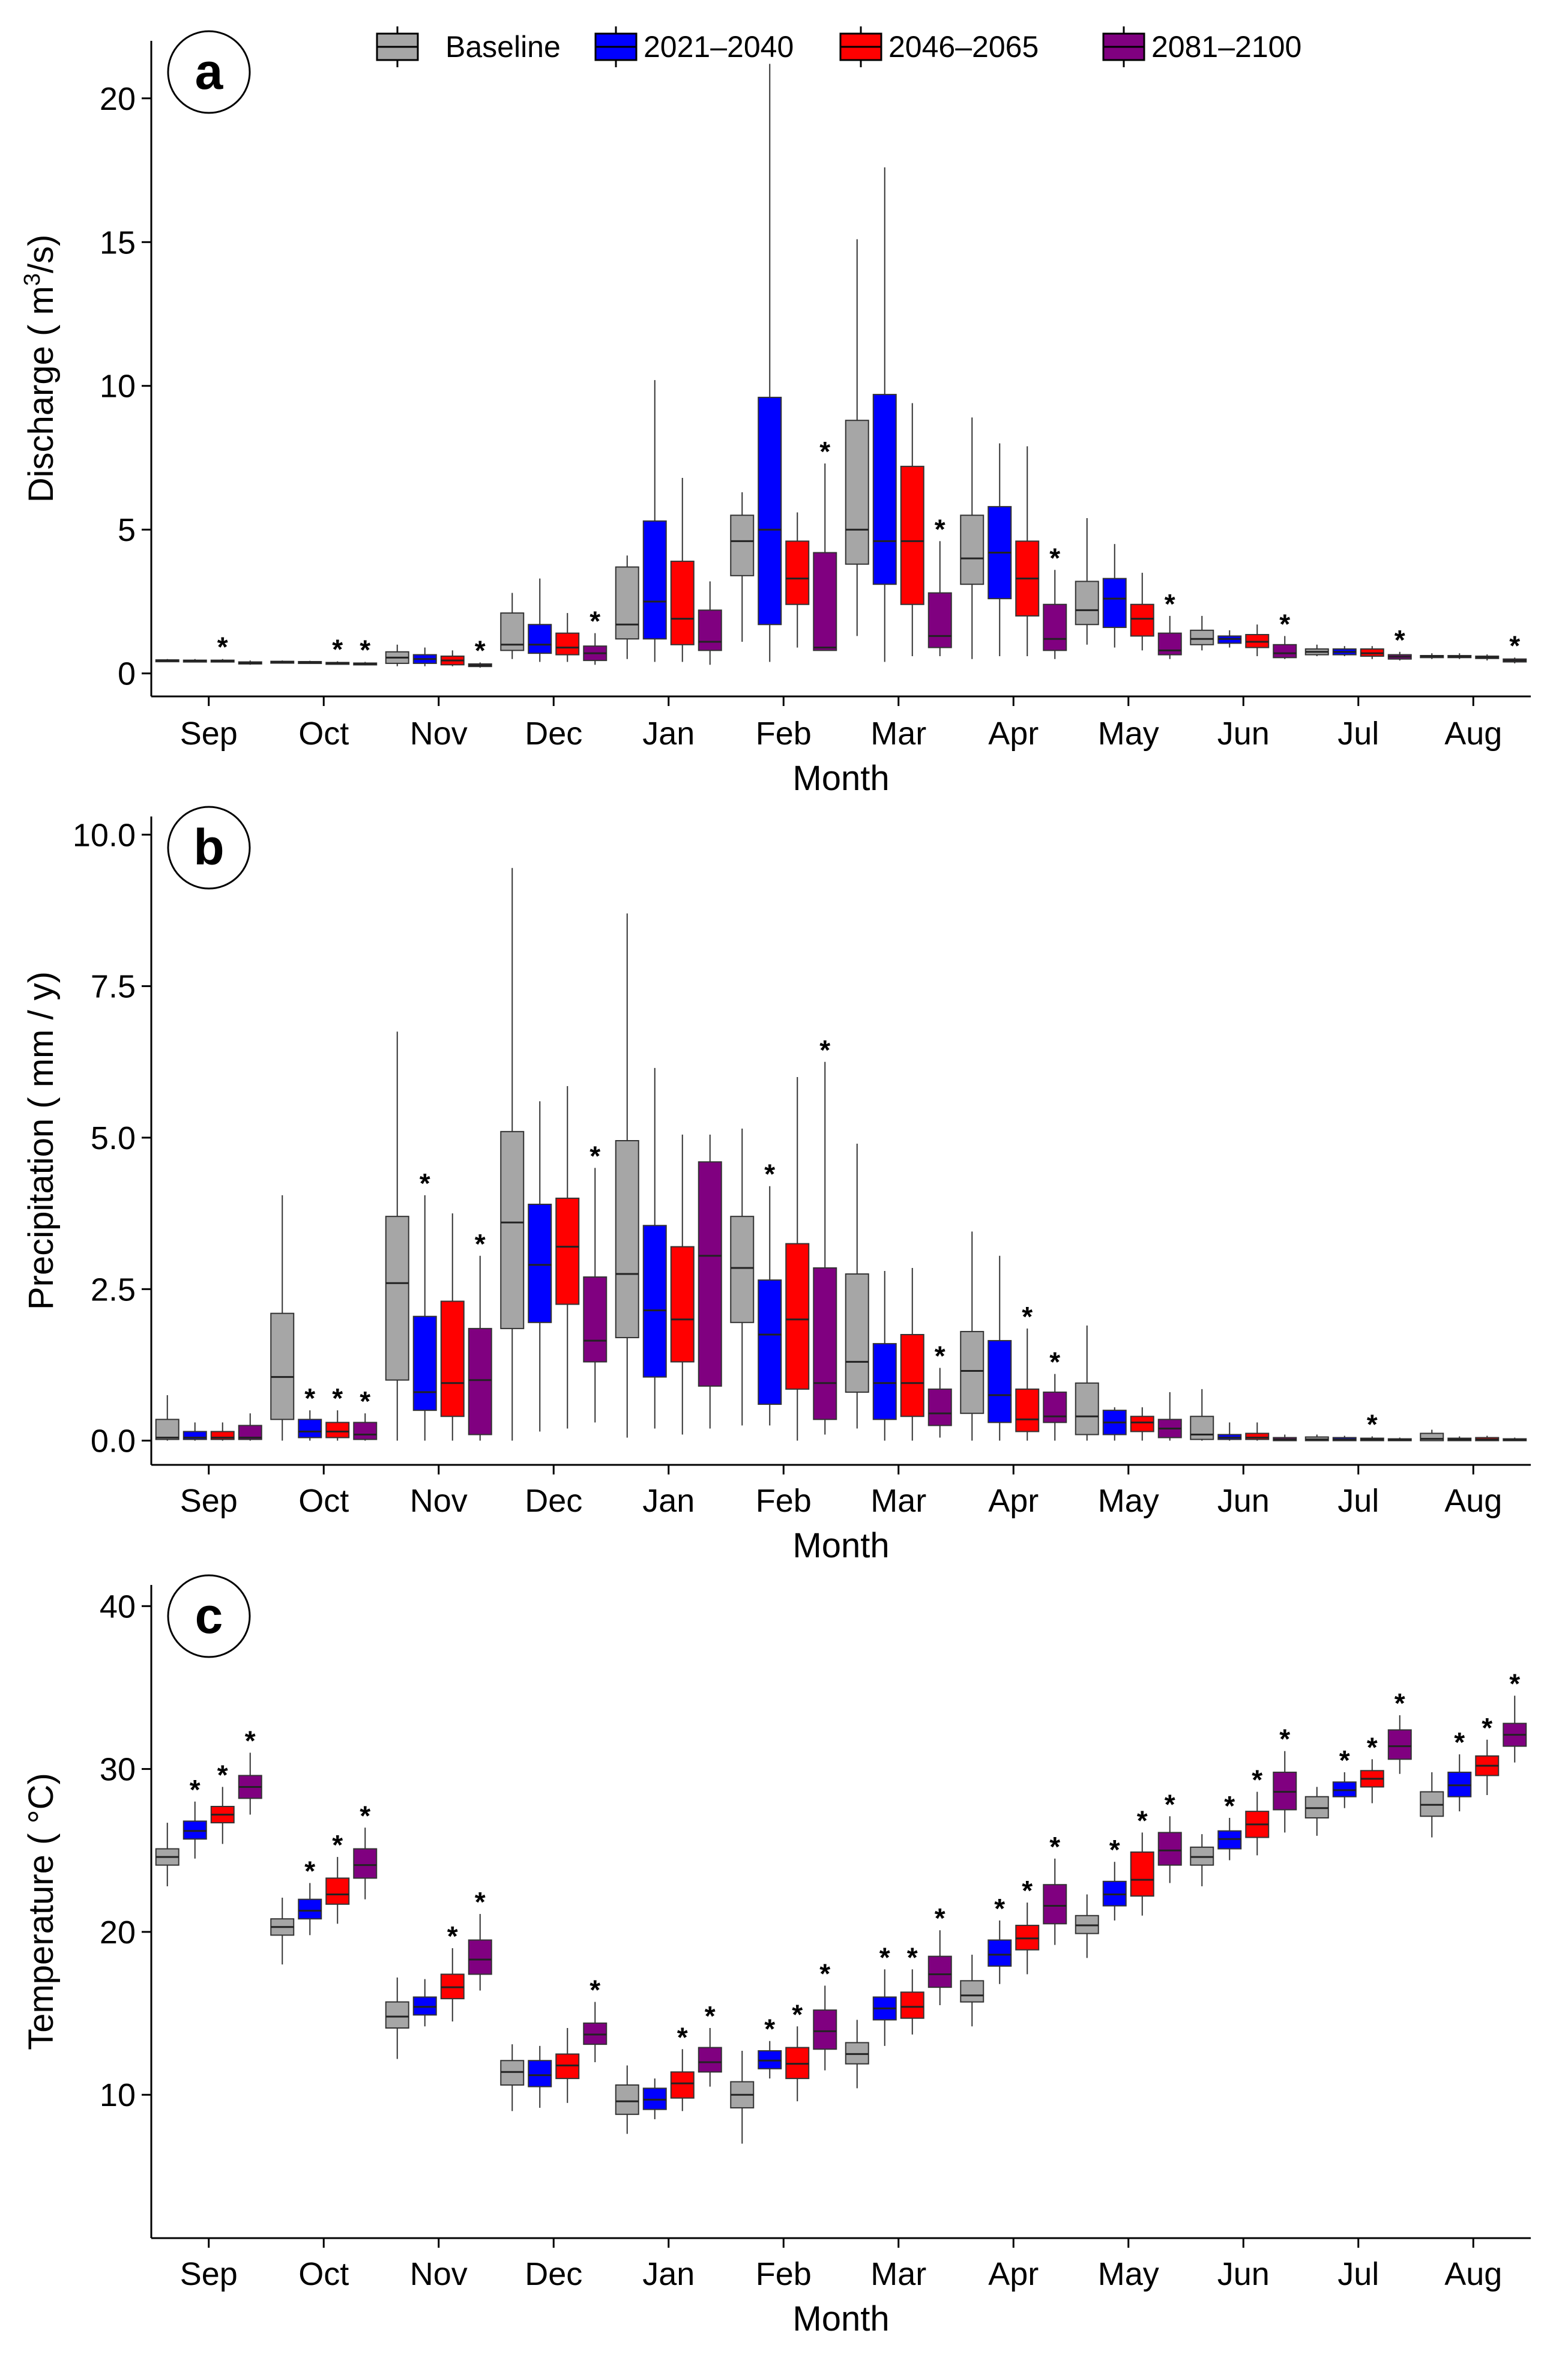 The image size is (1568, 2372). I want to click on y-tick-label: 10, so click(118, 387).